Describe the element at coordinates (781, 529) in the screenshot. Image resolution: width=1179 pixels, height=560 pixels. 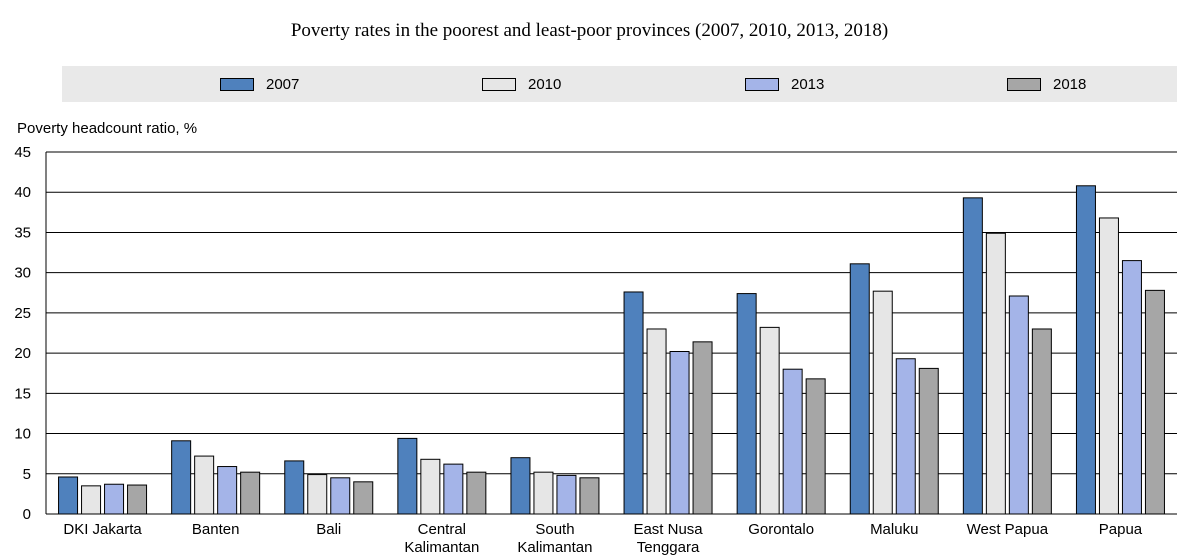
I see `x-tick-label-gorontalo: Gorontalo` at that location.